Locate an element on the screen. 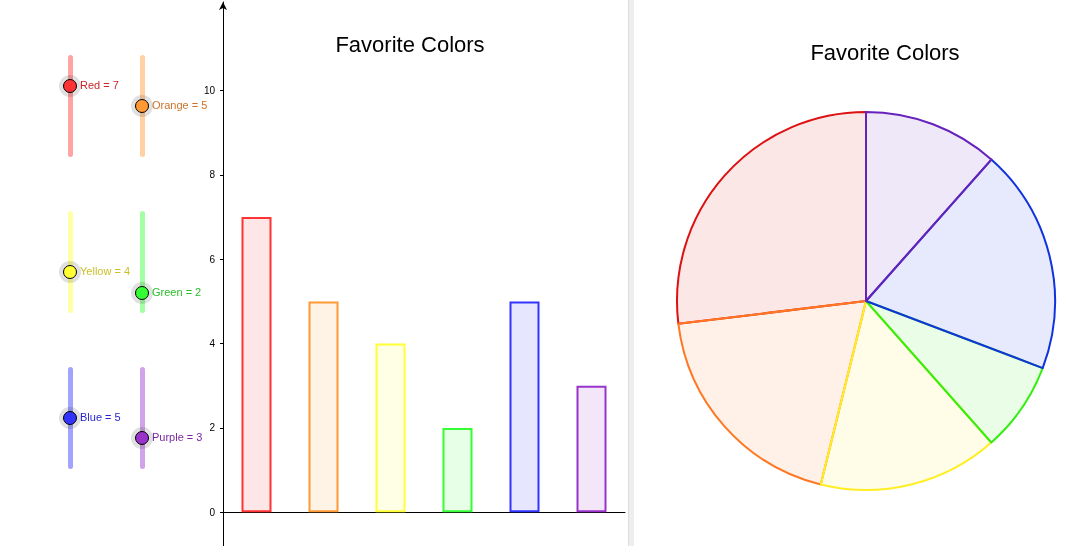 The width and height of the screenshot is (1074, 546). y-tick-label: 6 is located at coordinates (212, 259).